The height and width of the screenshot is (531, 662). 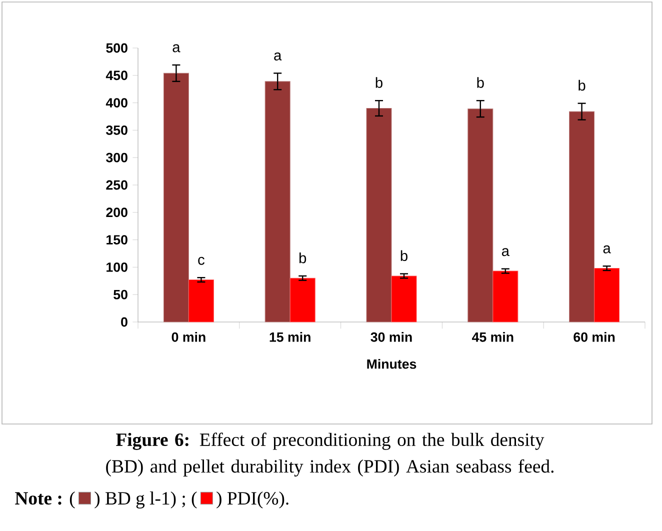 What do you see at coordinates (117, 240) in the screenshot?
I see `y-tick-label: 150` at bounding box center [117, 240].